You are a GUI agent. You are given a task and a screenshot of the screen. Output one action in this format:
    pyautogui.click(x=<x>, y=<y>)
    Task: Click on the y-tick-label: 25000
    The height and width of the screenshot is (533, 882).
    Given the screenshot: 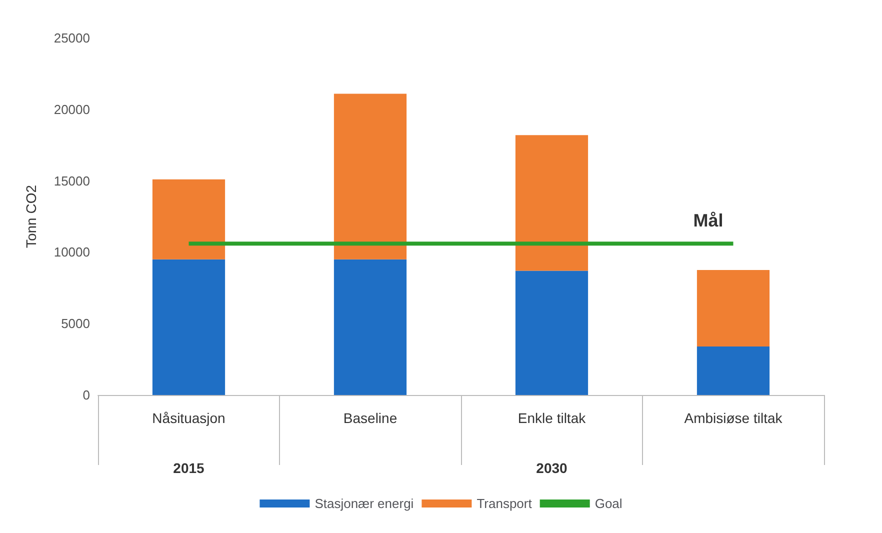 What is the action you would take?
    pyautogui.click(x=72, y=38)
    